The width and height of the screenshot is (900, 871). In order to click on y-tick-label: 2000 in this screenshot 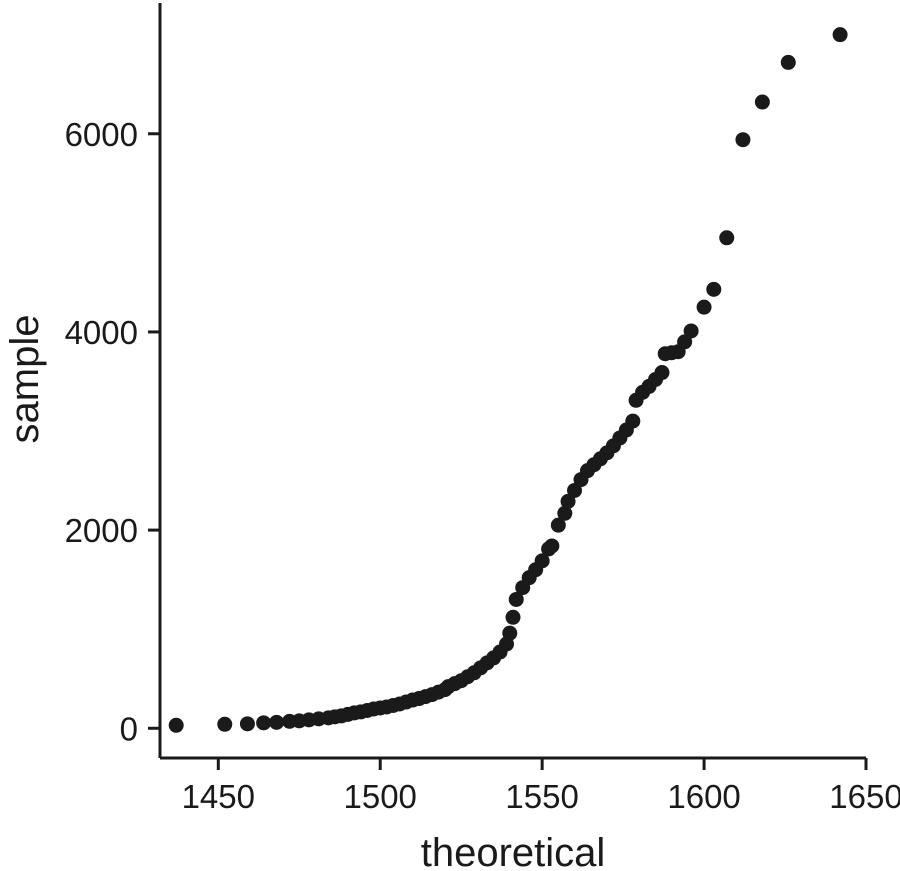, I will do `click(101, 530)`.